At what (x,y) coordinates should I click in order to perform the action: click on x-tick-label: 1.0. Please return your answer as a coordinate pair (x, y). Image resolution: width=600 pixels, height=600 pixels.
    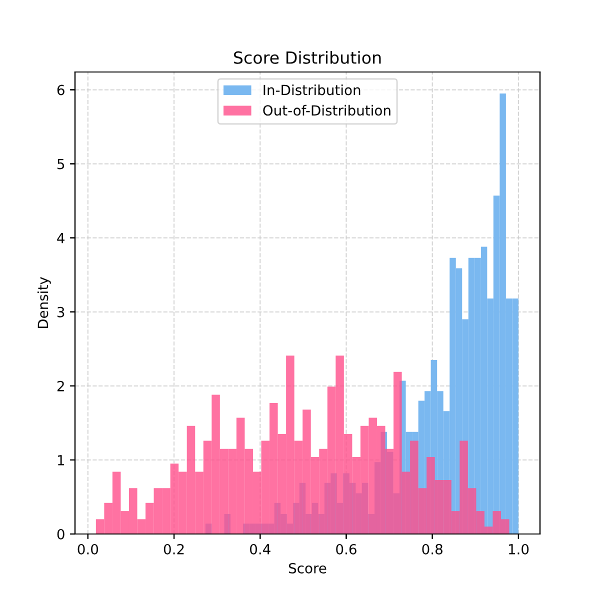
    Looking at the image, I should click on (518, 549).